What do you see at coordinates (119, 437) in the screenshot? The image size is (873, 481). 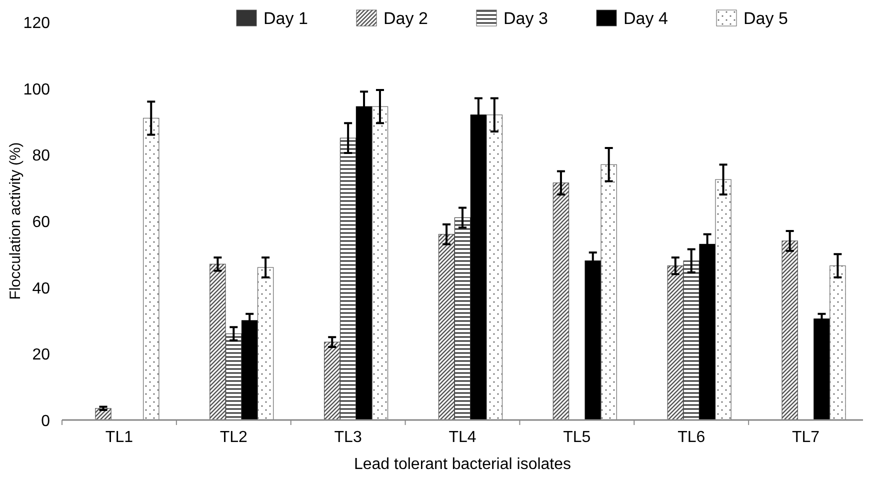 I see `x-tick-label: TL1` at bounding box center [119, 437].